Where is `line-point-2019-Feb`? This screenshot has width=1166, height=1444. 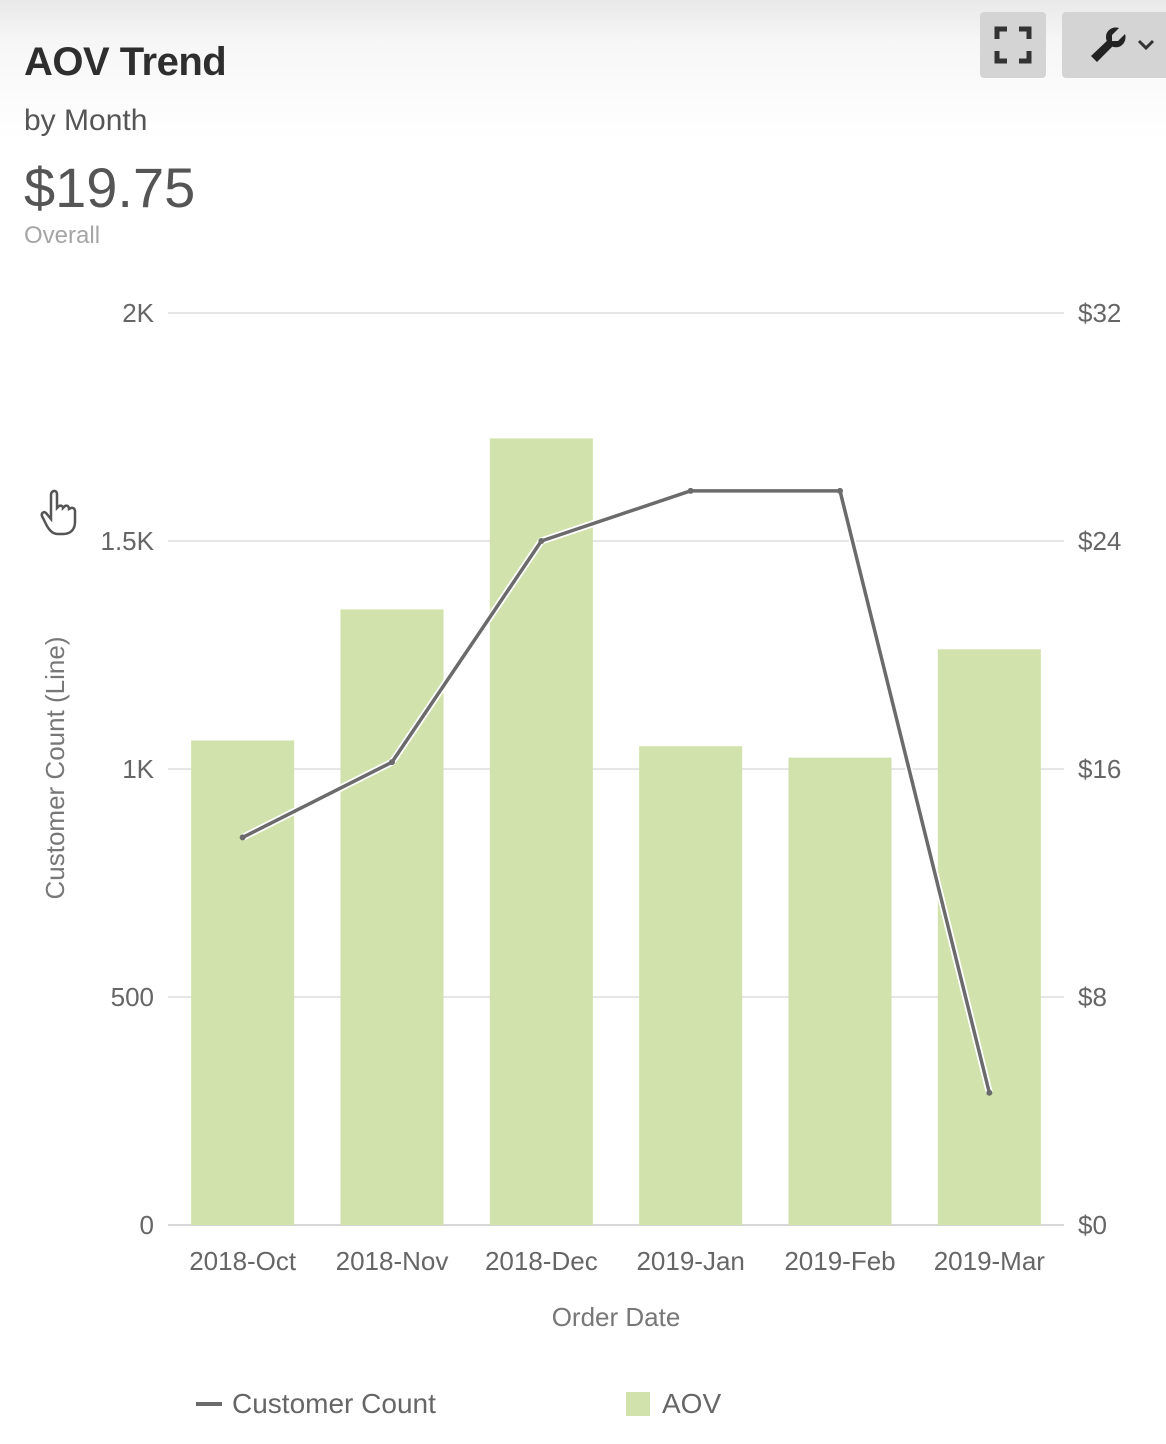
line-point-2019-Feb is located at coordinates (840, 490).